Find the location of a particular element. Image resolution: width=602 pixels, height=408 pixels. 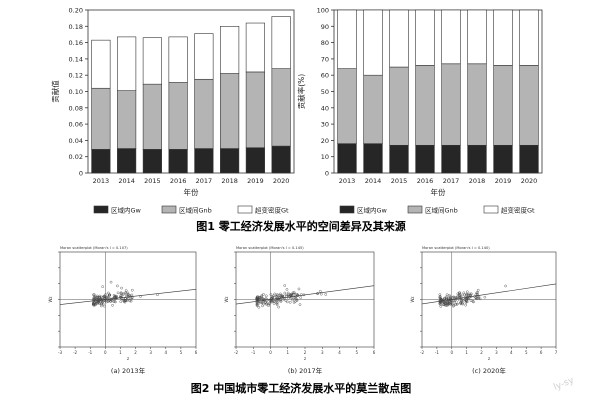

y-tick-label: 0.04 is located at coordinates (76, 141).